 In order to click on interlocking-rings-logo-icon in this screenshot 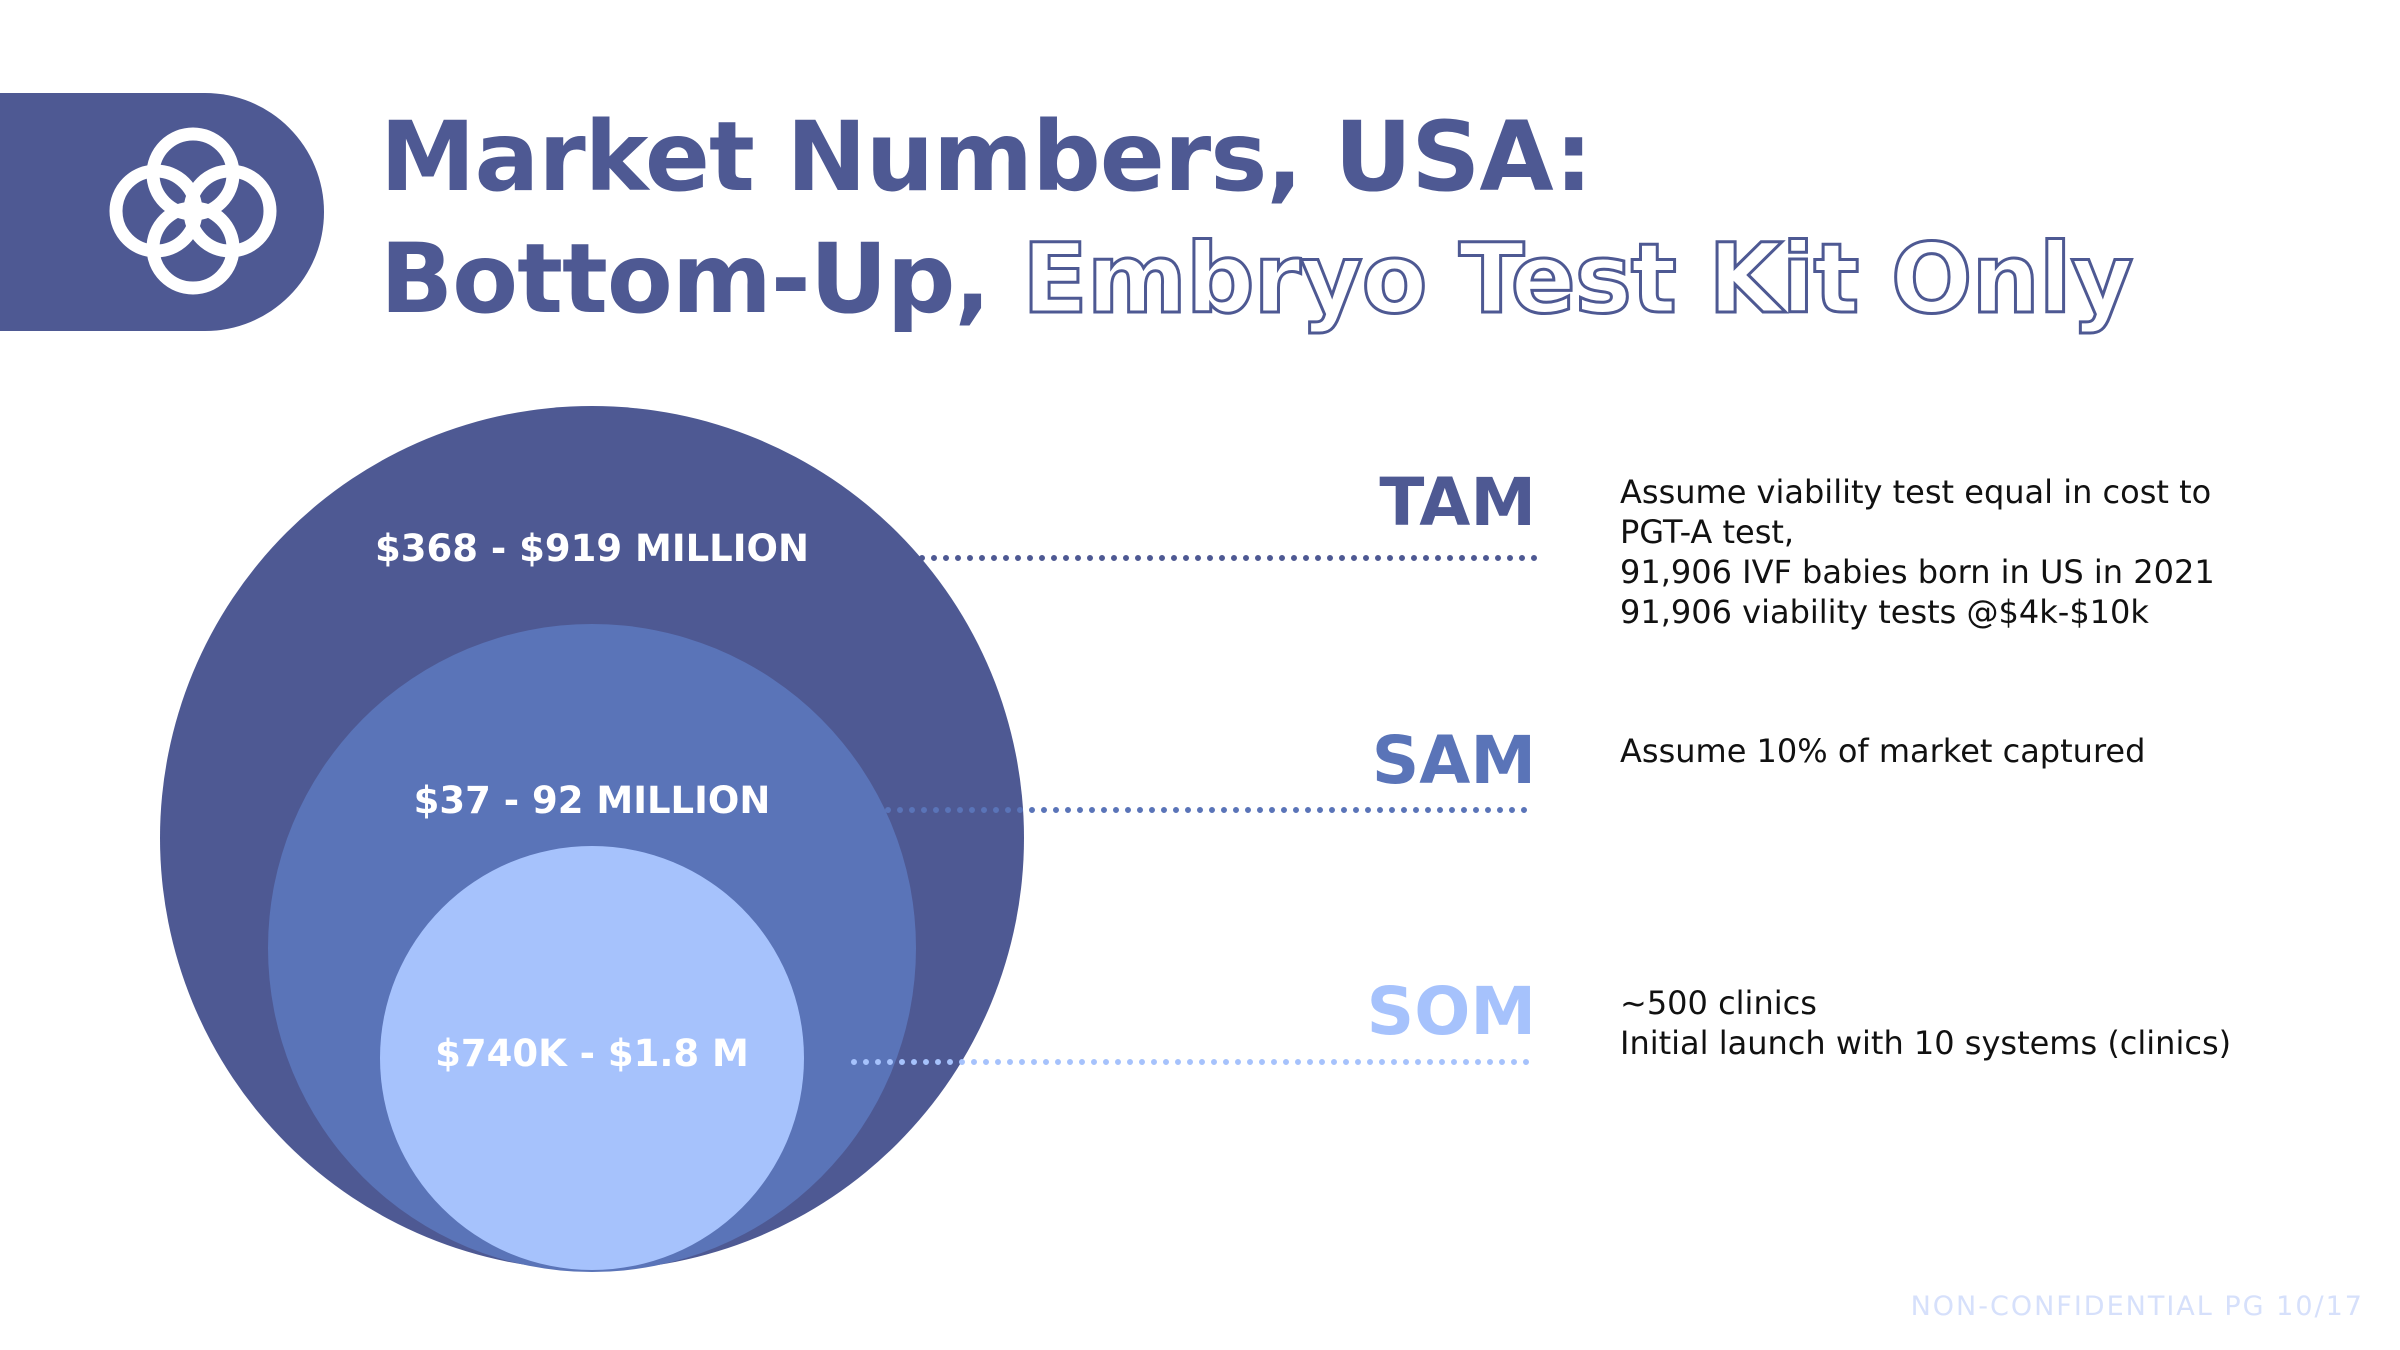, I will do `click(193, 211)`.